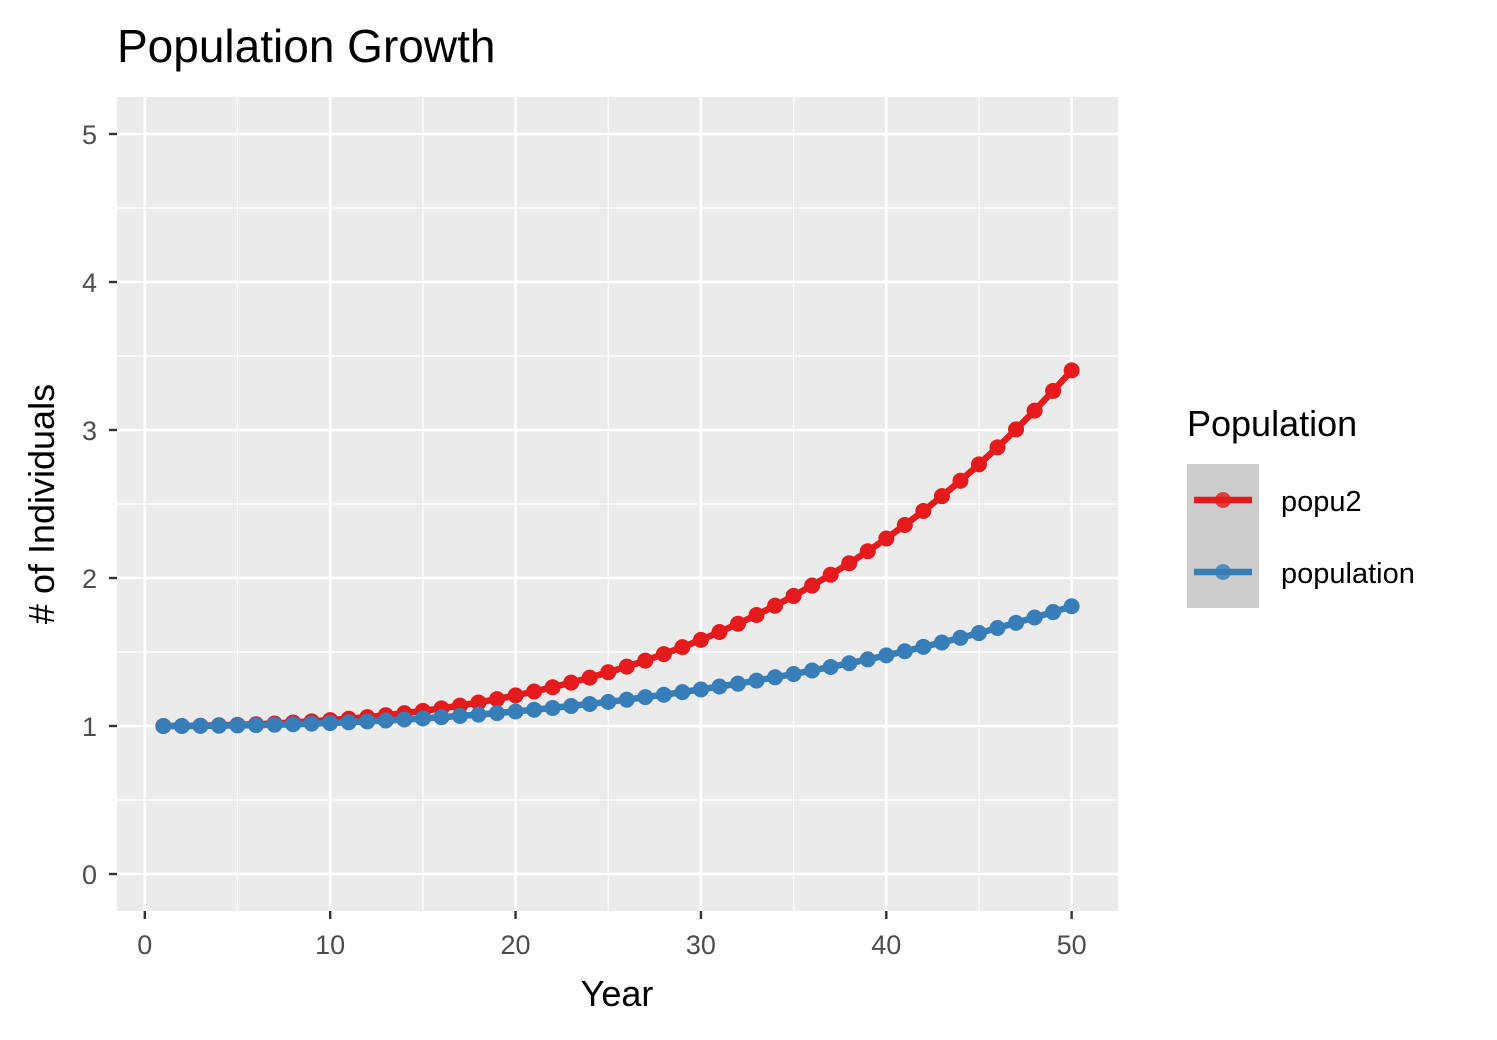  Describe the element at coordinates (1278, 502) in the screenshot. I see `legend-item-popu2: popu2` at that location.